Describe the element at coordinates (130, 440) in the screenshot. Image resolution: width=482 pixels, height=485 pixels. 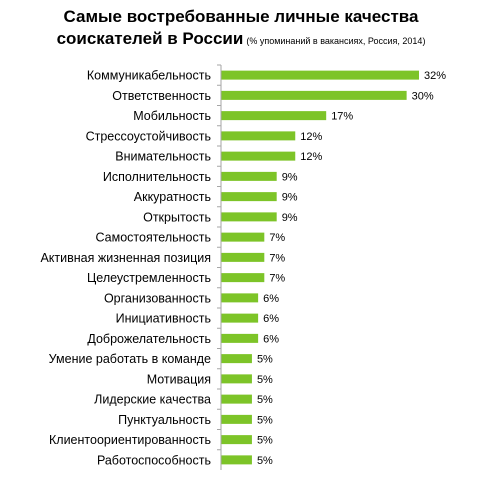
I see `category-label: Клиентоориентированность` at that location.